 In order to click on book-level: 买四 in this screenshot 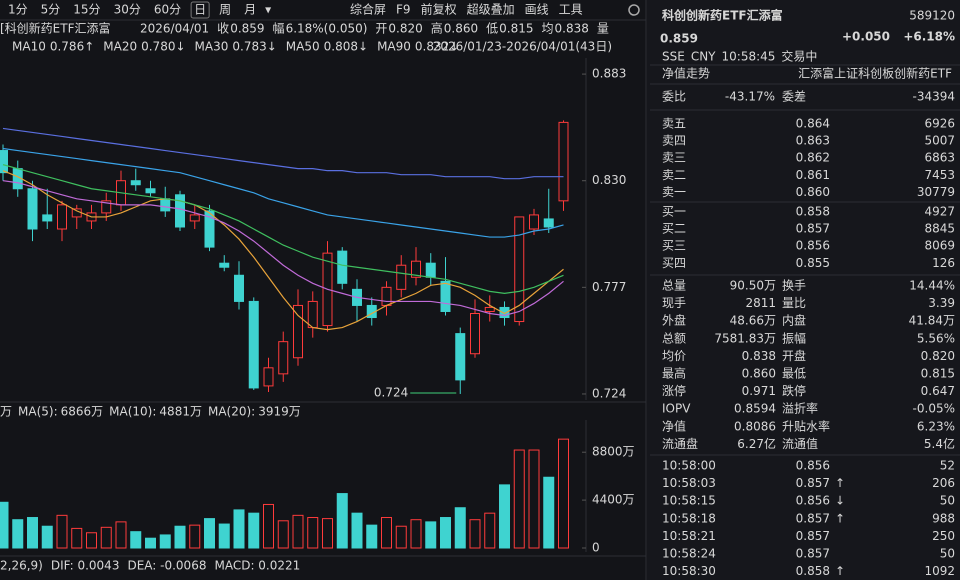, I will do `click(674, 263)`.